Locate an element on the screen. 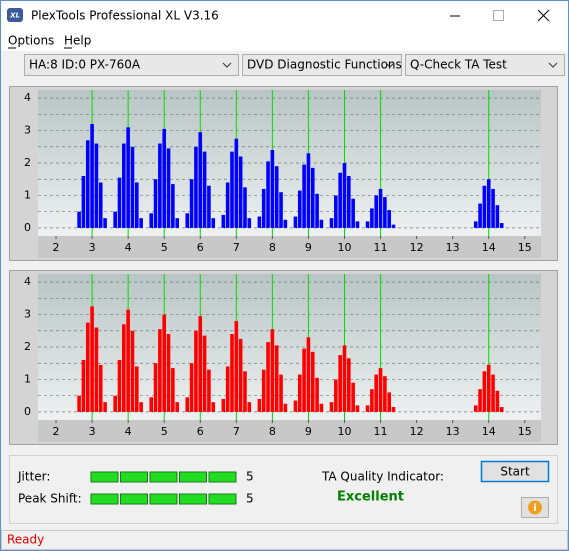 The image size is (569, 551). maximize-button is located at coordinates (498, 15).